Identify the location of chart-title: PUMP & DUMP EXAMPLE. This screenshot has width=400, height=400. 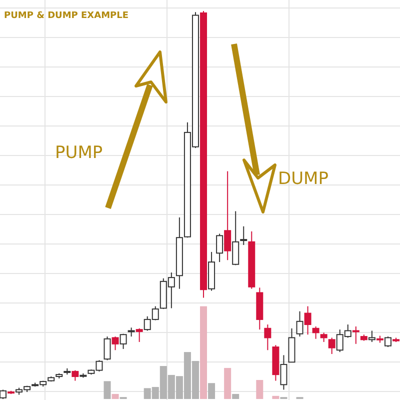
(66, 16).